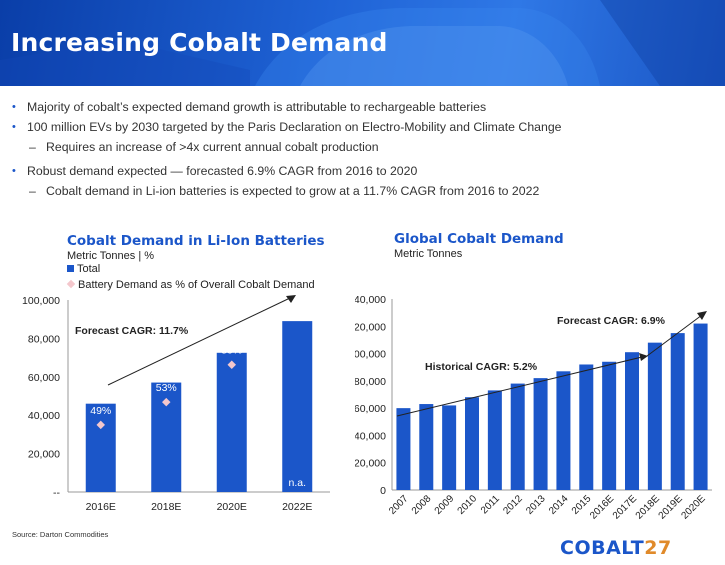 This screenshot has width=725, height=565. Describe the element at coordinates (399, 505) in the screenshot. I see `x-tick-label: 2007` at that location.